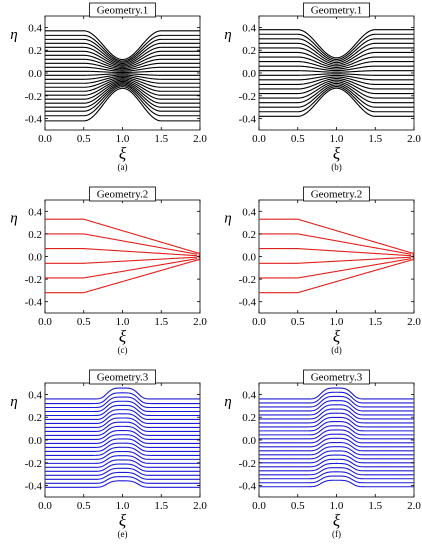  Describe the element at coordinates (336, 167) in the screenshot. I see `panel-label: (b)` at that location.